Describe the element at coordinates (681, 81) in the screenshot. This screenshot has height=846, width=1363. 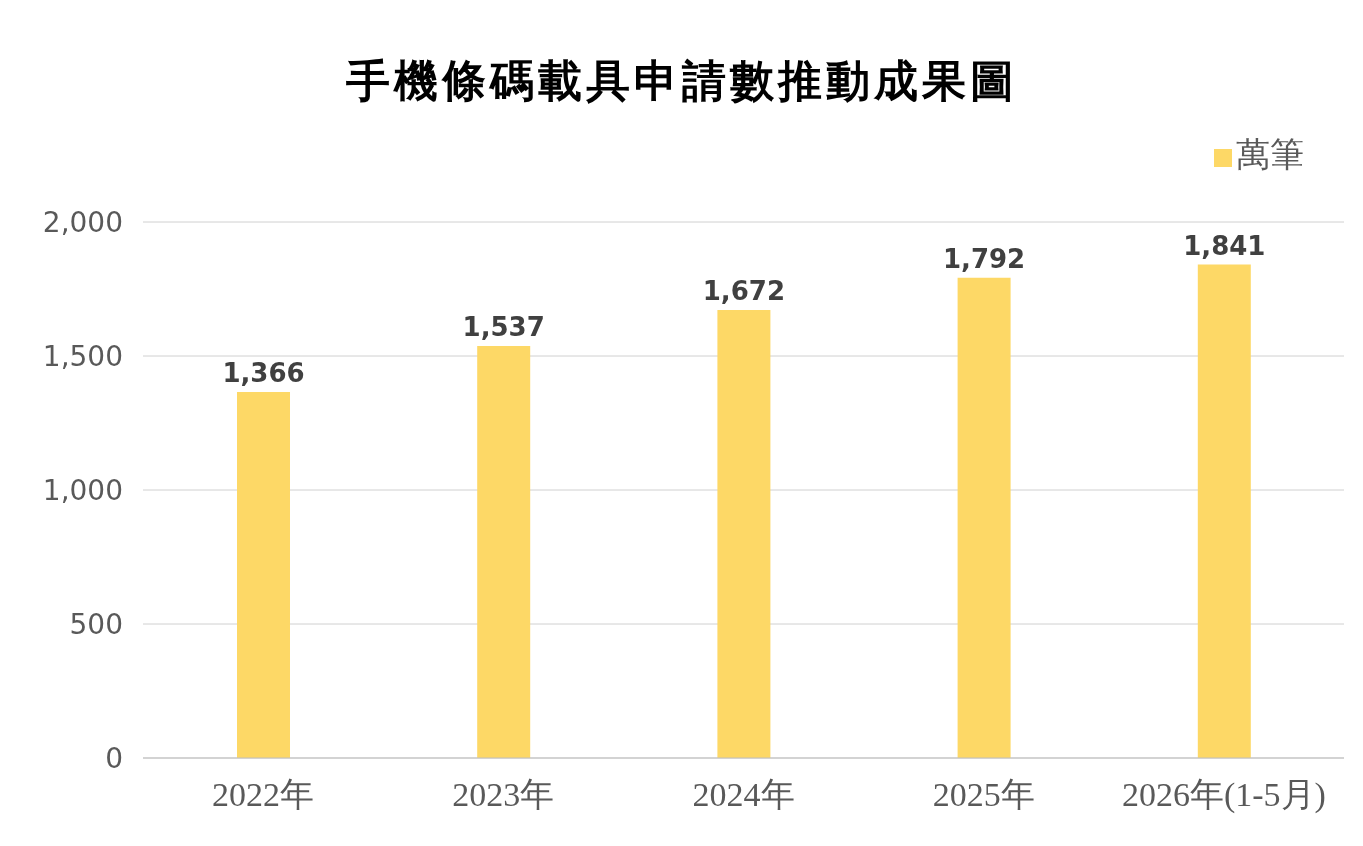
I see `chart-title: 手機條碼載具申請數推動成果圖` at that location.